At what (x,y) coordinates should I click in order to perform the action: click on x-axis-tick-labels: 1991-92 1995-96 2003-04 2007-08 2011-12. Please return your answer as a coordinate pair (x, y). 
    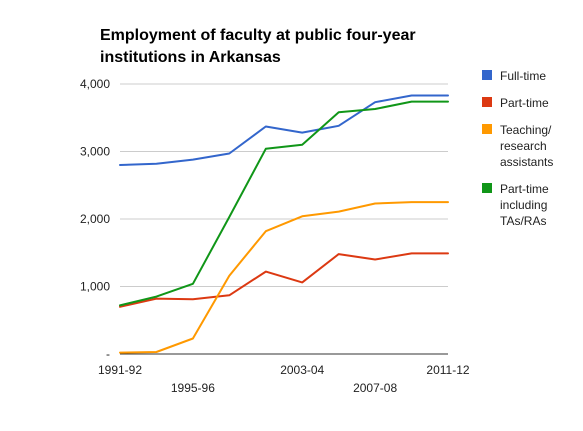
    Looking at the image, I should click on (284, 379).